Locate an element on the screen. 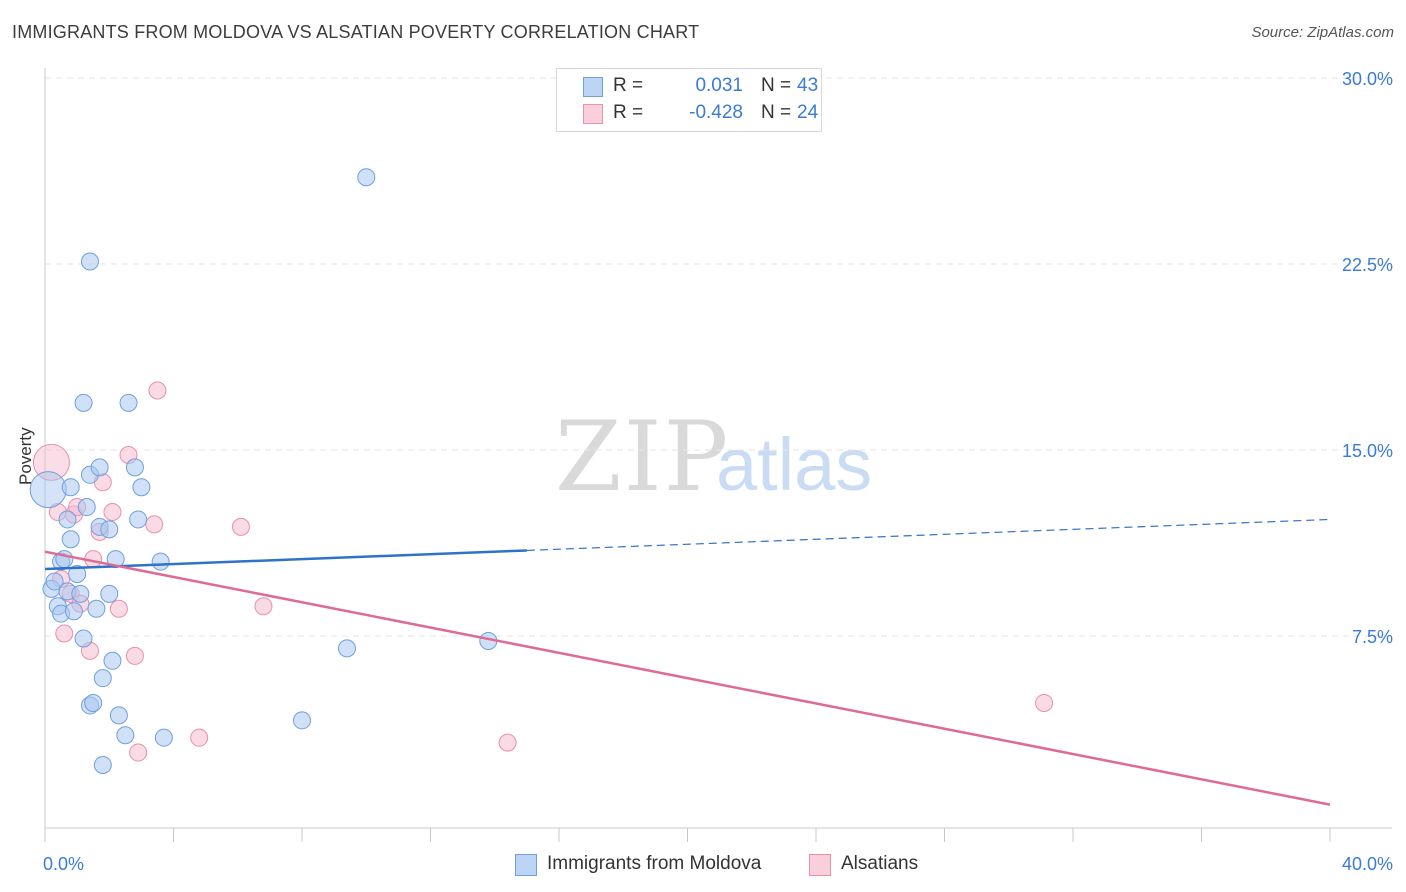  y-axis-title: Poverty is located at coordinates (25, 456).